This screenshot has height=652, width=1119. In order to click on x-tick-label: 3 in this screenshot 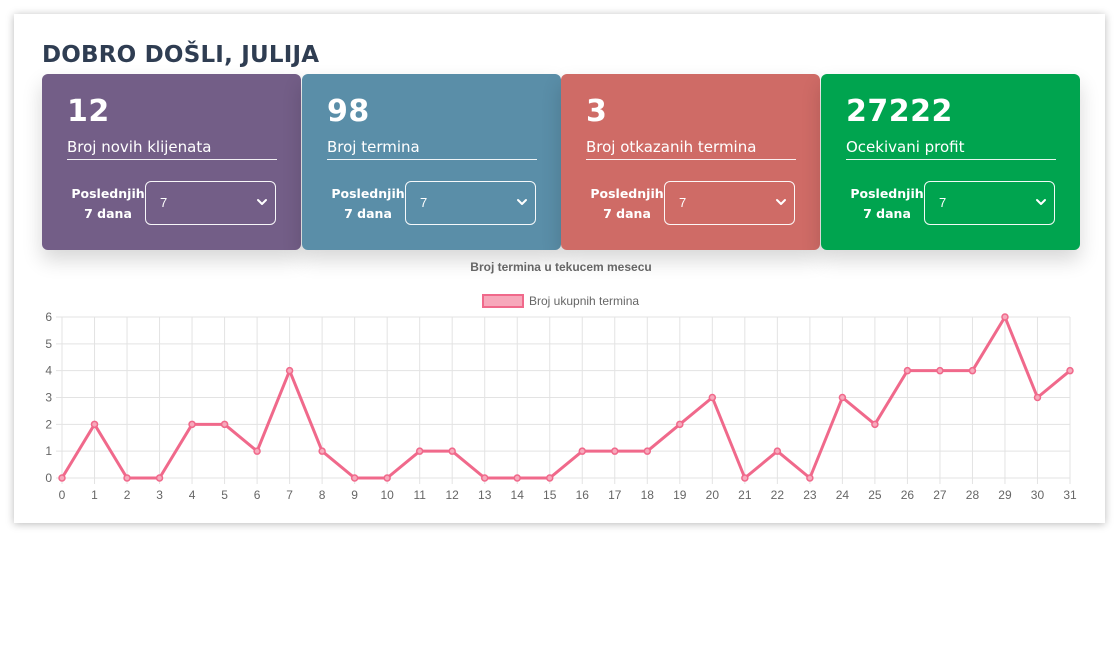, I will do `click(159, 495)`.